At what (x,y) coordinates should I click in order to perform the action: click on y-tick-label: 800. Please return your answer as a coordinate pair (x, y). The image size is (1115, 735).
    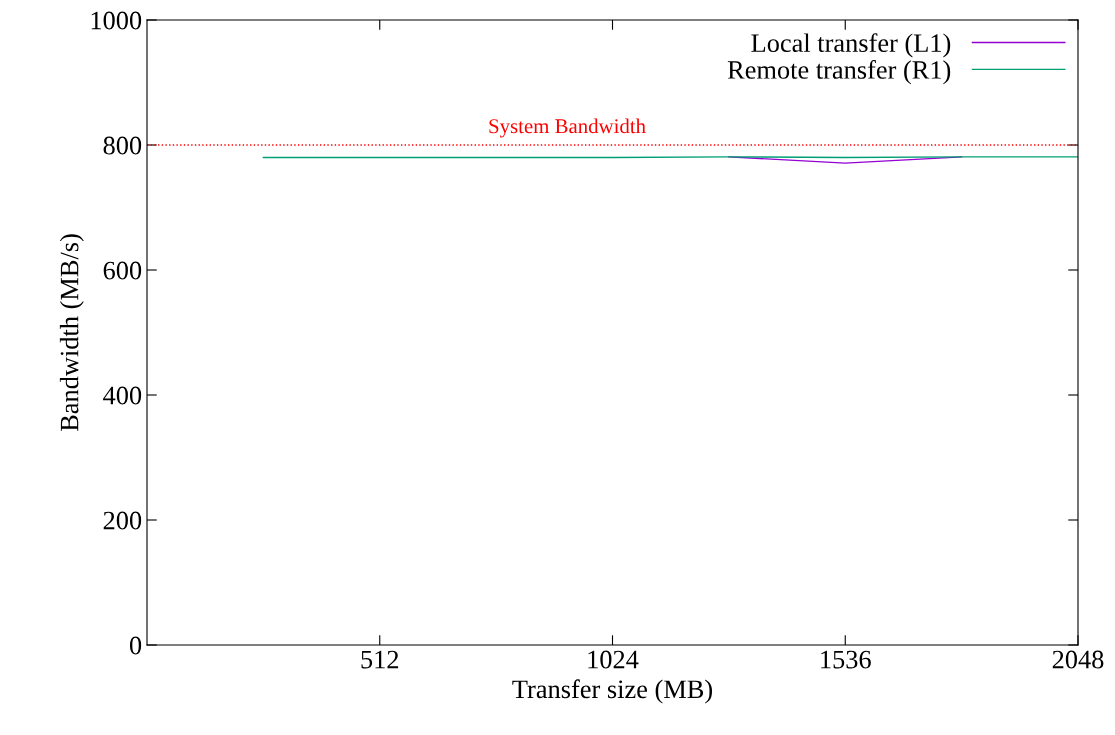
    Looking at the image, I should click on (122, 145).